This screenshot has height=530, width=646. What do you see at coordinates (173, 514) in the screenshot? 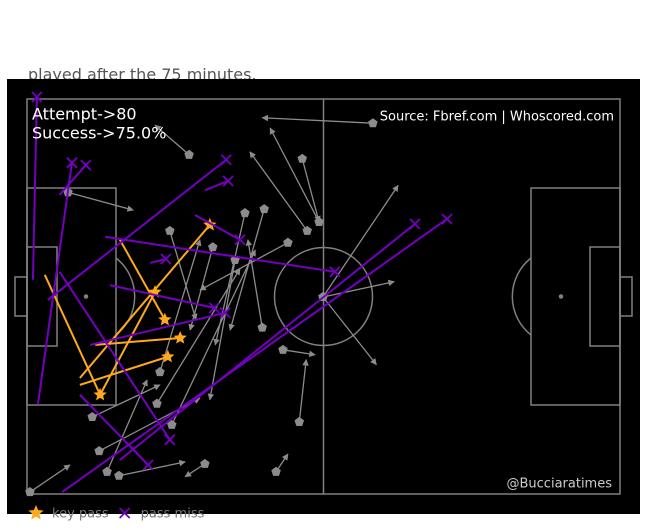
I see `legend-label: pass miss` at bounding box center [173, 514].